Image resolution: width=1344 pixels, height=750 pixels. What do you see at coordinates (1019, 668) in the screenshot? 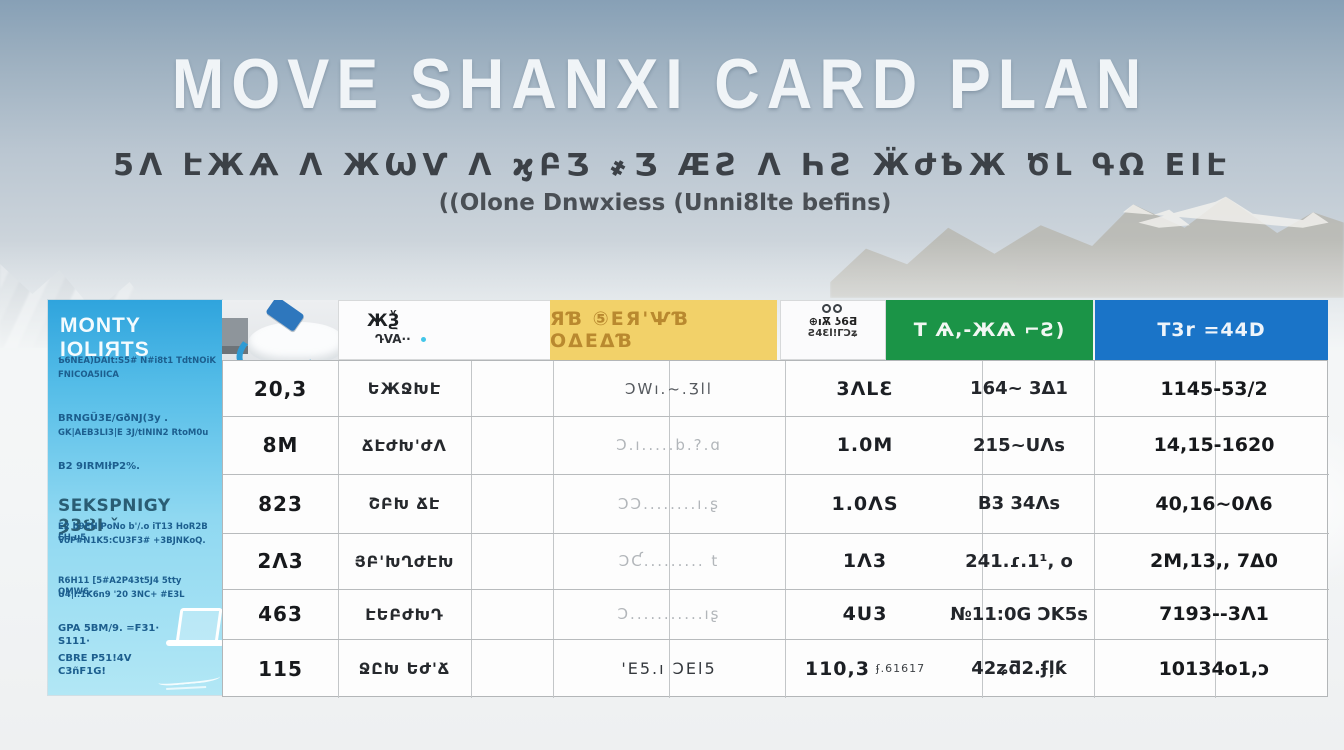
I see `table-cell: 42ʑƌ2.ʄļƙ` at bounding box center [1019, 668].